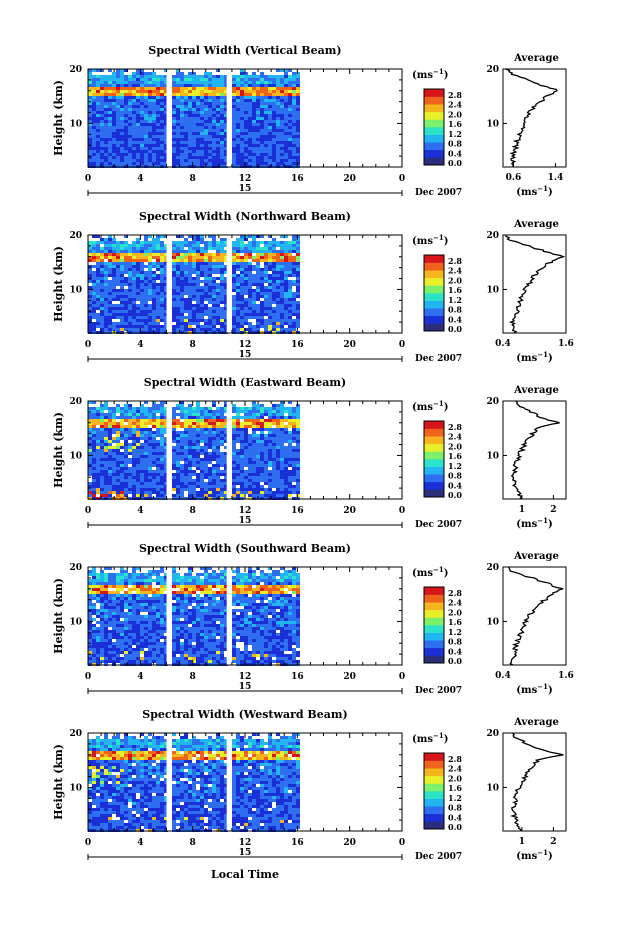  Describe the element at coordinates (245, 216) in the screenshot. I see `panel-title: Spectral Width (Northward Beam)` at that location.